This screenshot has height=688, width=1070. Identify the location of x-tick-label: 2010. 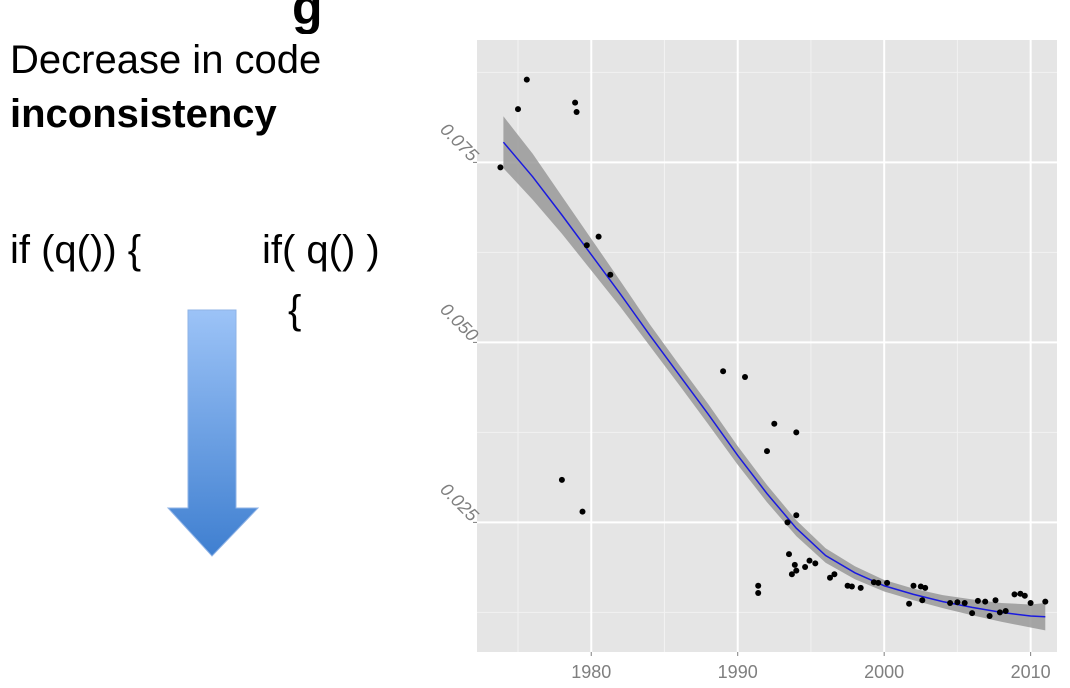
(1031, 672).